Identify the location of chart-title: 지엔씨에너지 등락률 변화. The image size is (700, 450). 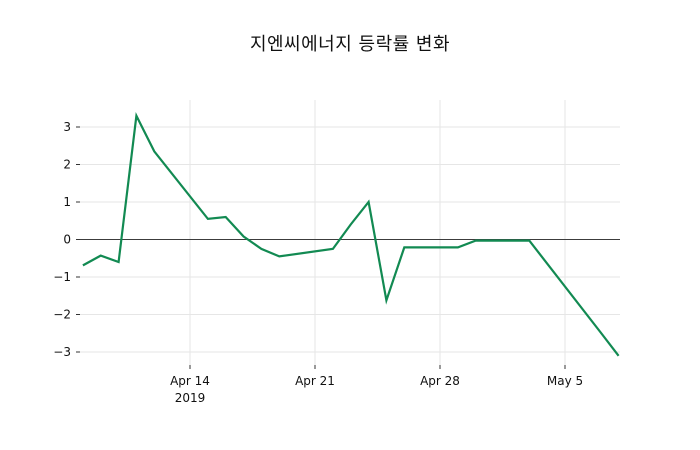
(350, 44).